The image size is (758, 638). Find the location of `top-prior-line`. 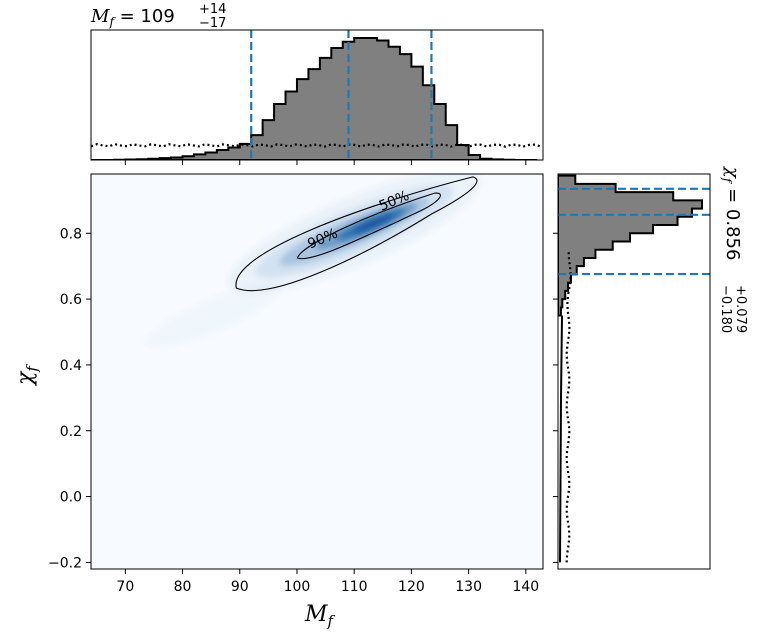

top-prior-line is located at coordinates (316, 145).